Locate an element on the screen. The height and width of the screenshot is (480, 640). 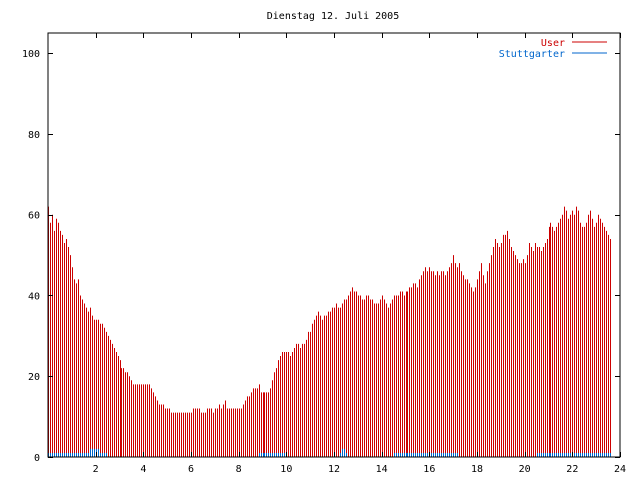
x-tick-label: 4 is located at coordinates (143, 469).